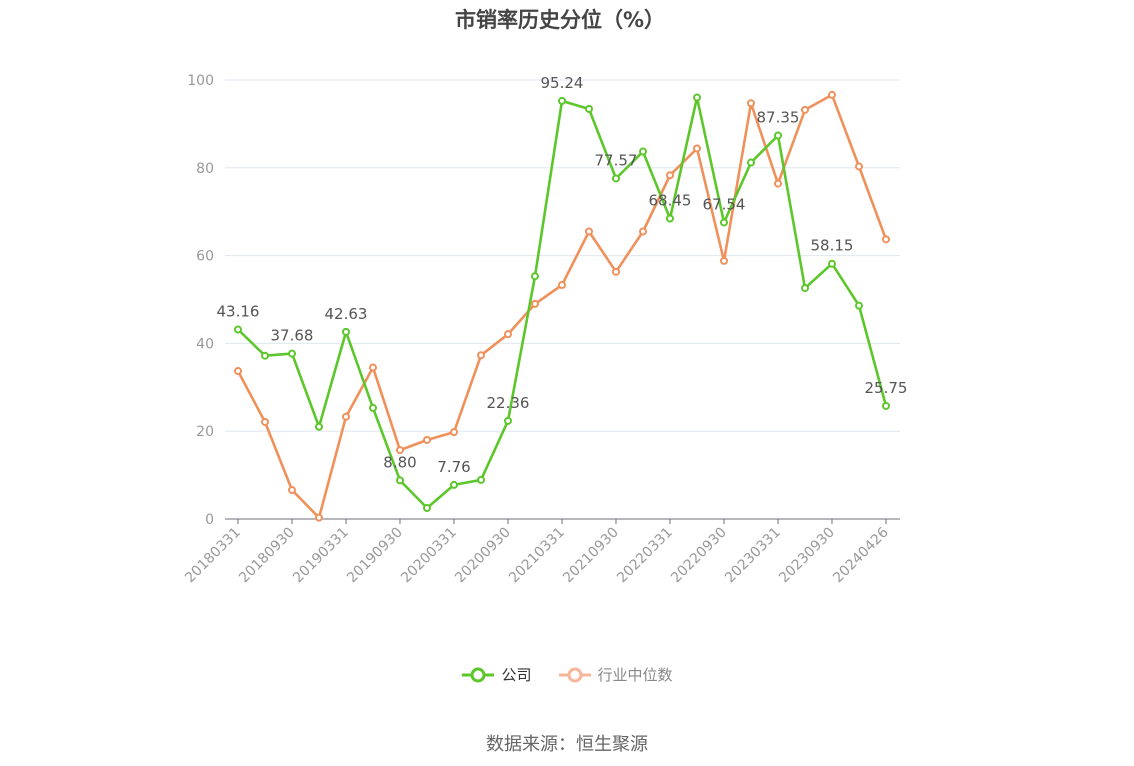 The width and height of the screenshot is (1134, 766). Describe the element at coordinates (591, 556) in the screenshot. I see `x-tick-label: 20210930` at that location.